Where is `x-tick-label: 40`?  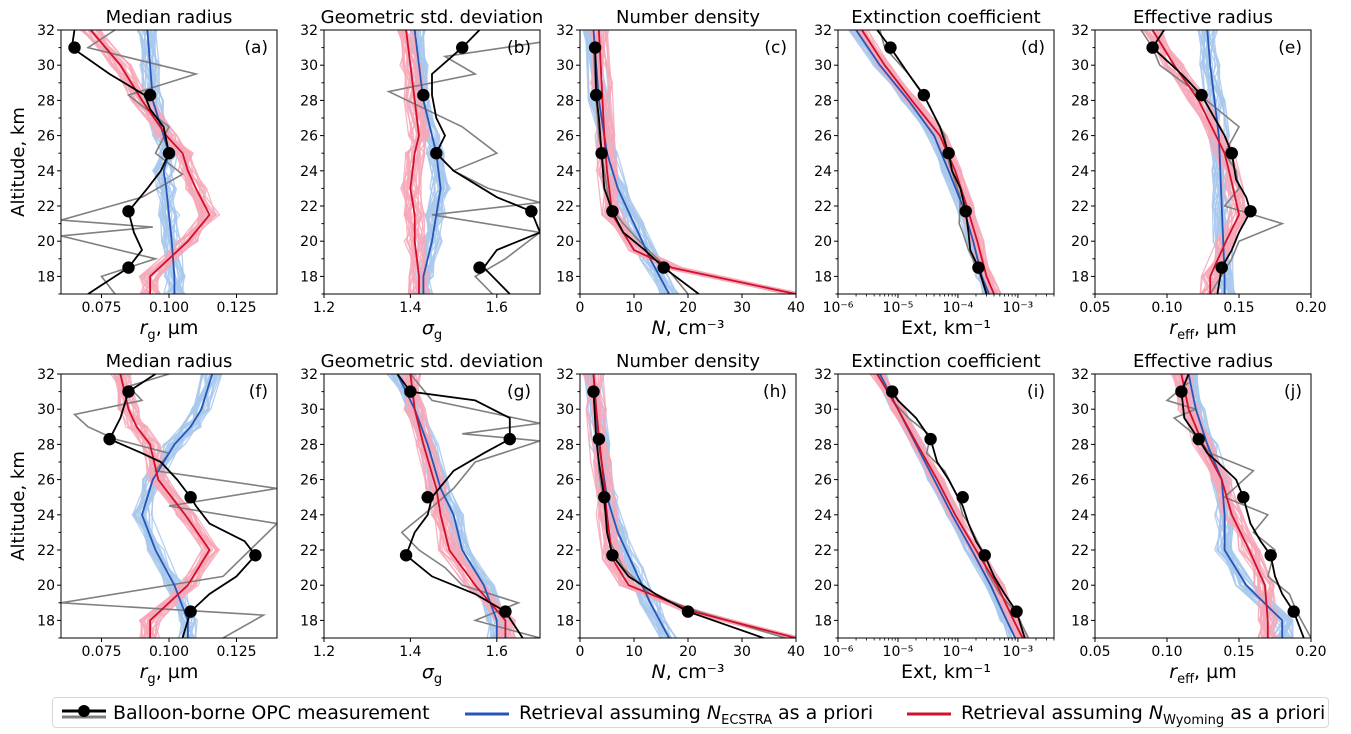
x-tick-label: 40 is located at coordinates (796, 652).